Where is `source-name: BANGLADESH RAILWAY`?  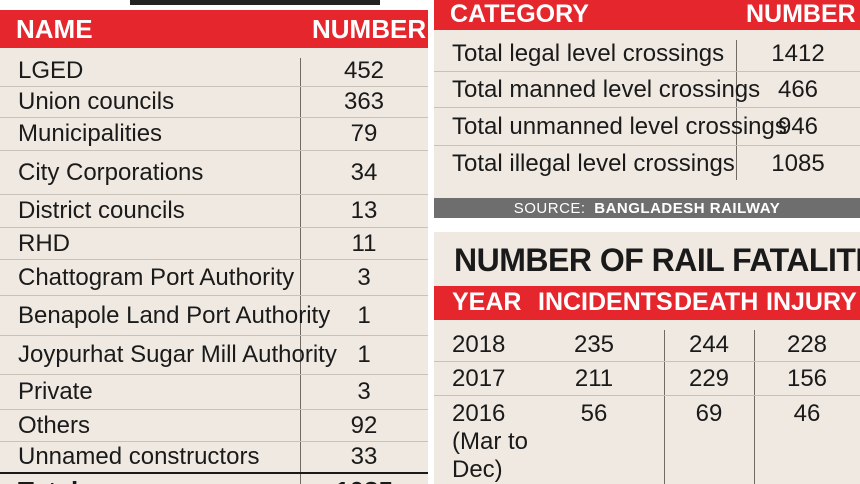
source-name: BANGLADESH RAILWAY is located at coordinates (687, 208).